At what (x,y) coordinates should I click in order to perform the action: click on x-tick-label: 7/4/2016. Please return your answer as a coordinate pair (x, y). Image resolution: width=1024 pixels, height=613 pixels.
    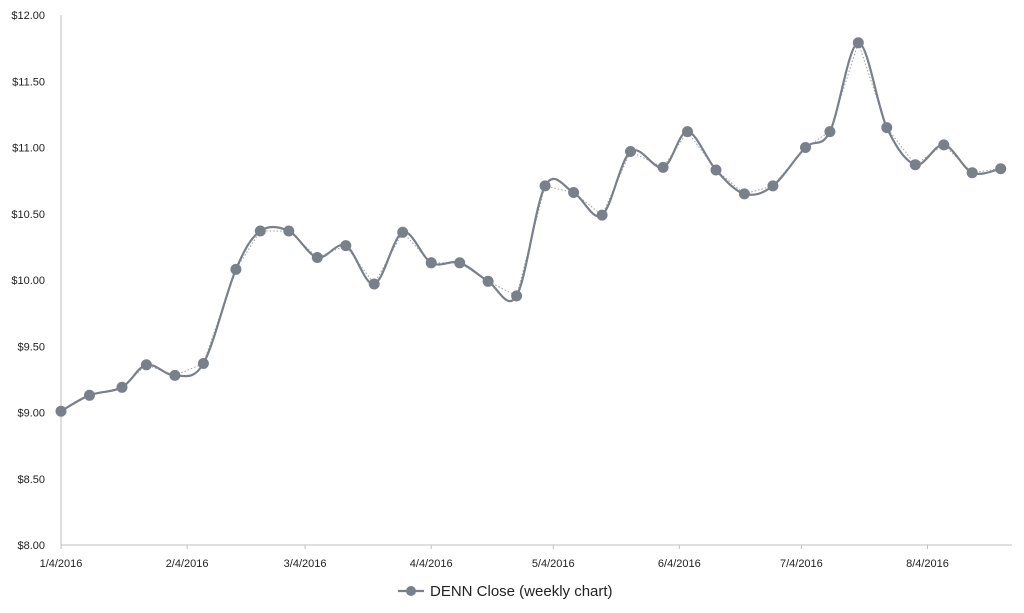
    Looking at the image, I should click on (801, 564).